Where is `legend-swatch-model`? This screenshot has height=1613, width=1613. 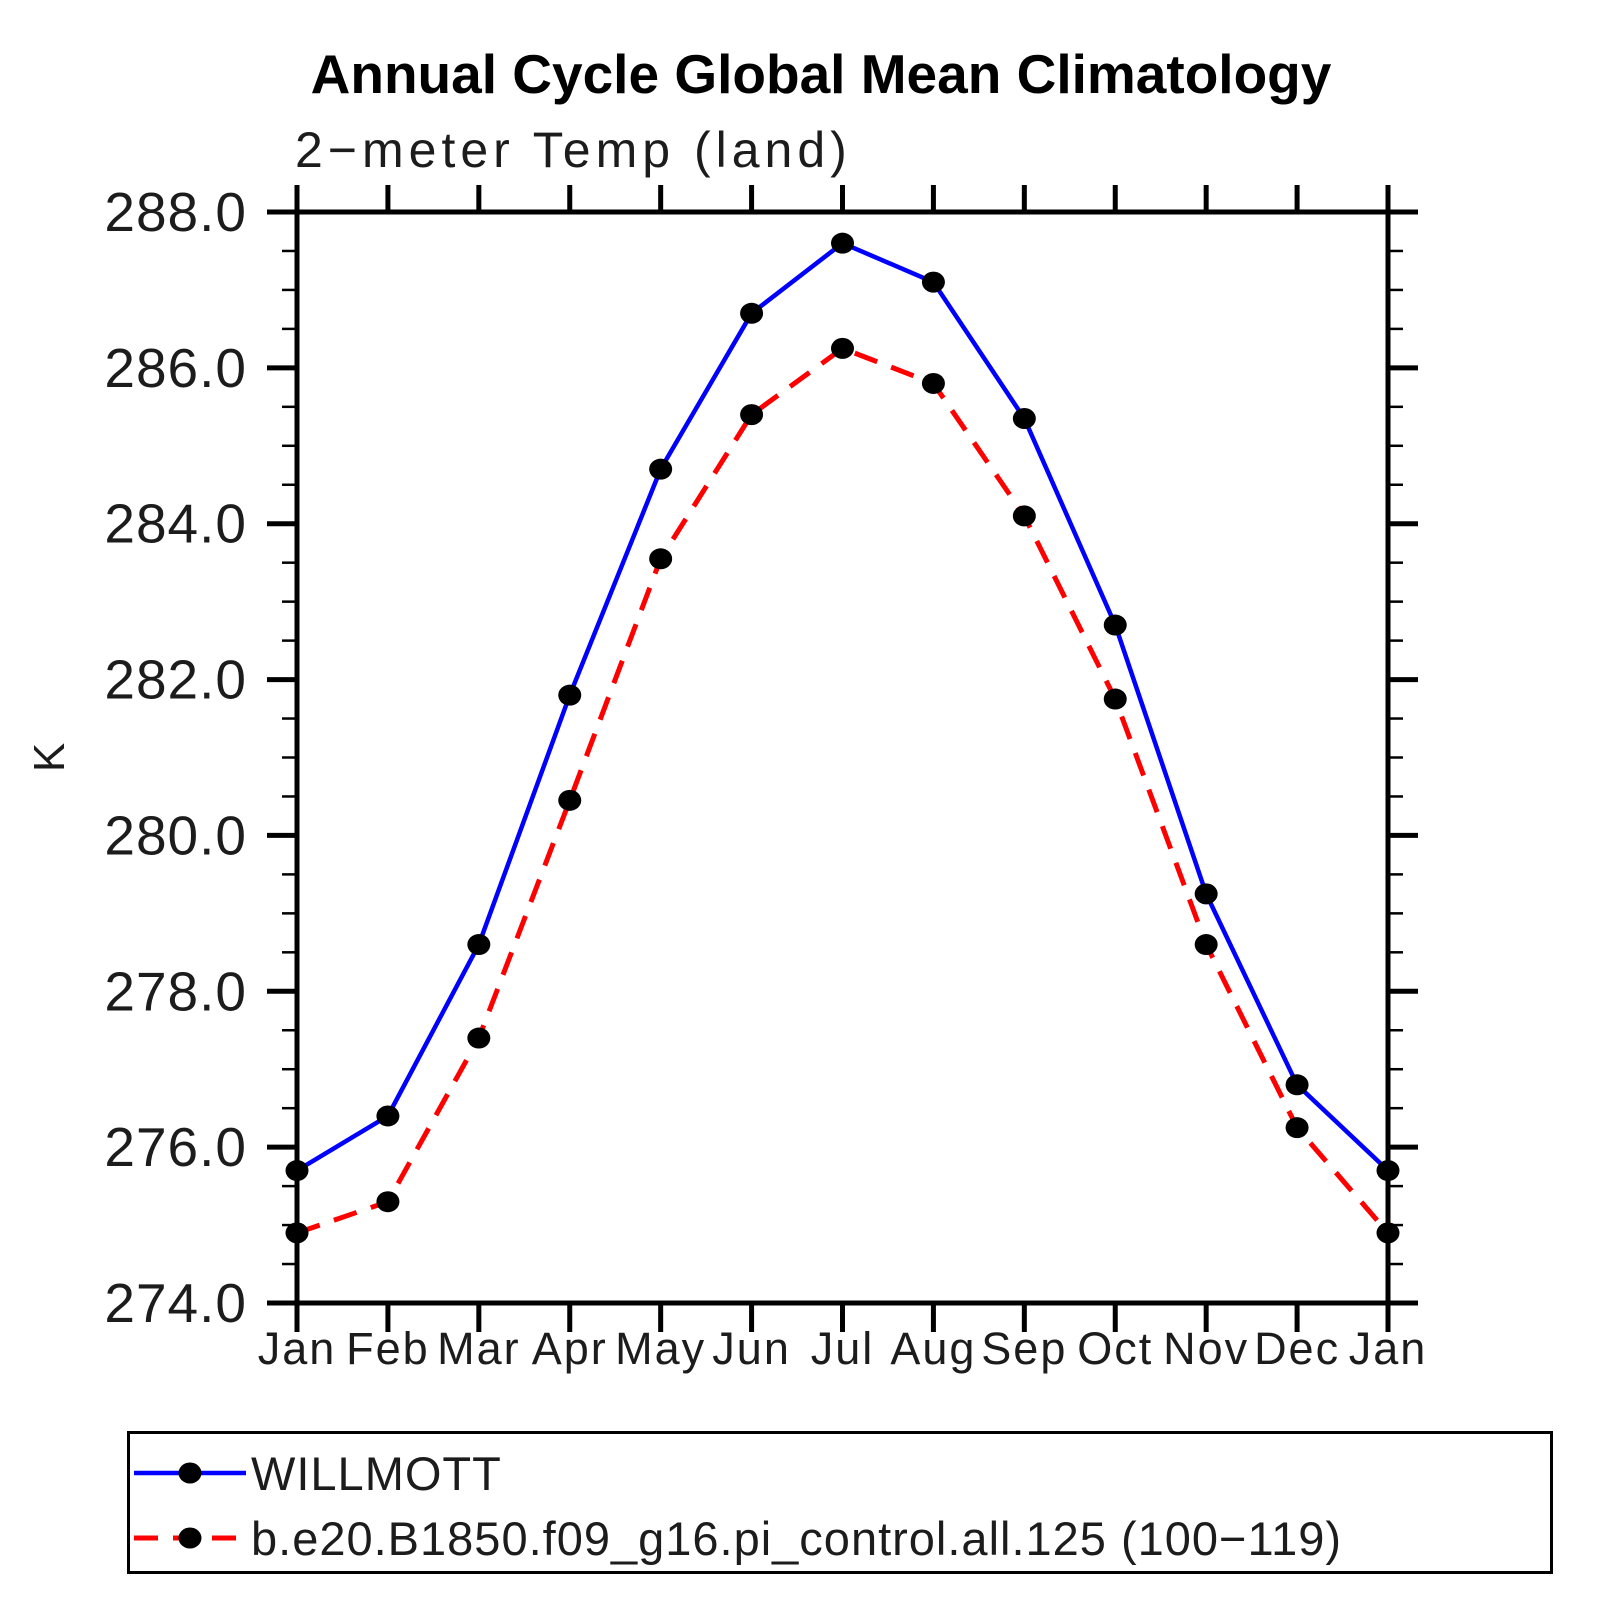
legend-swatch-model is located at coordinates (190, 1538).